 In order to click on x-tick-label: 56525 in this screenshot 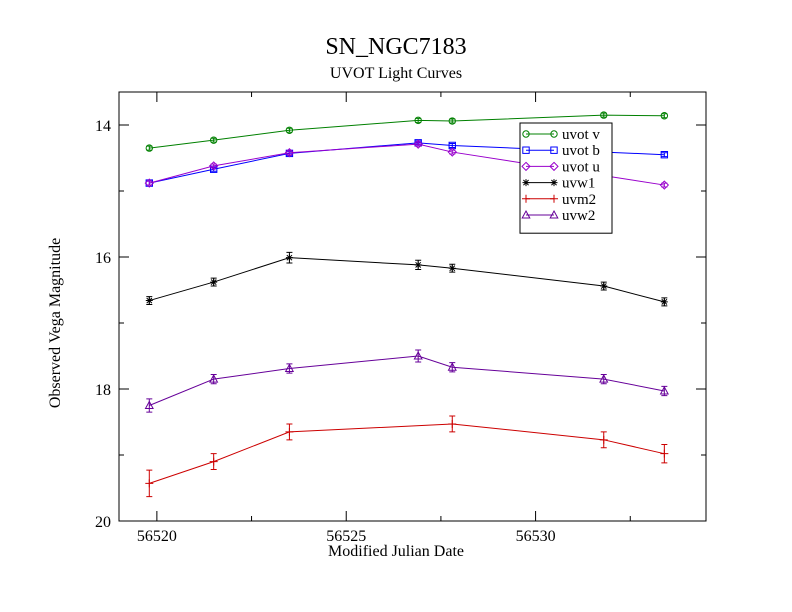, I will do `click(346, 536)`.